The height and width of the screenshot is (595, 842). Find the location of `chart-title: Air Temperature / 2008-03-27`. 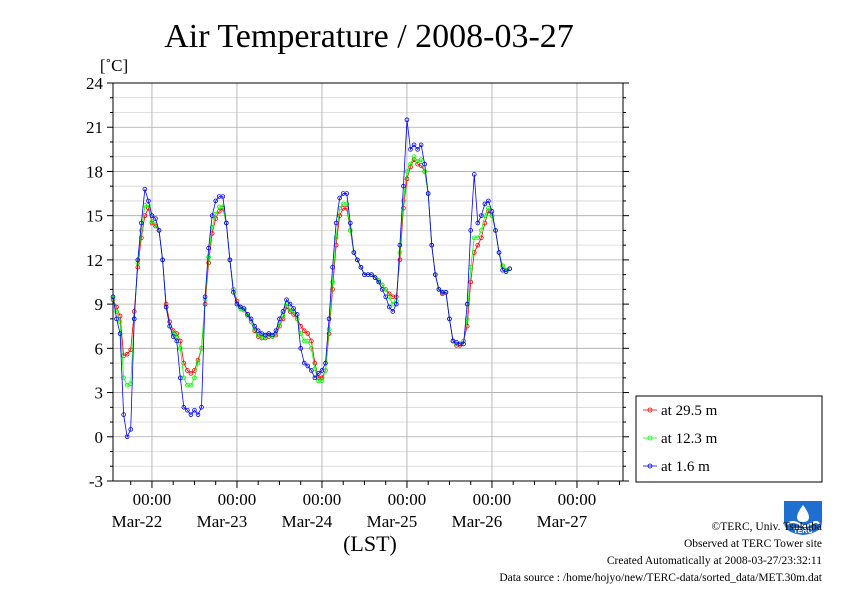

chart-title: Air Temperature / 2008-03-27 is located at coordinates (369, 36).